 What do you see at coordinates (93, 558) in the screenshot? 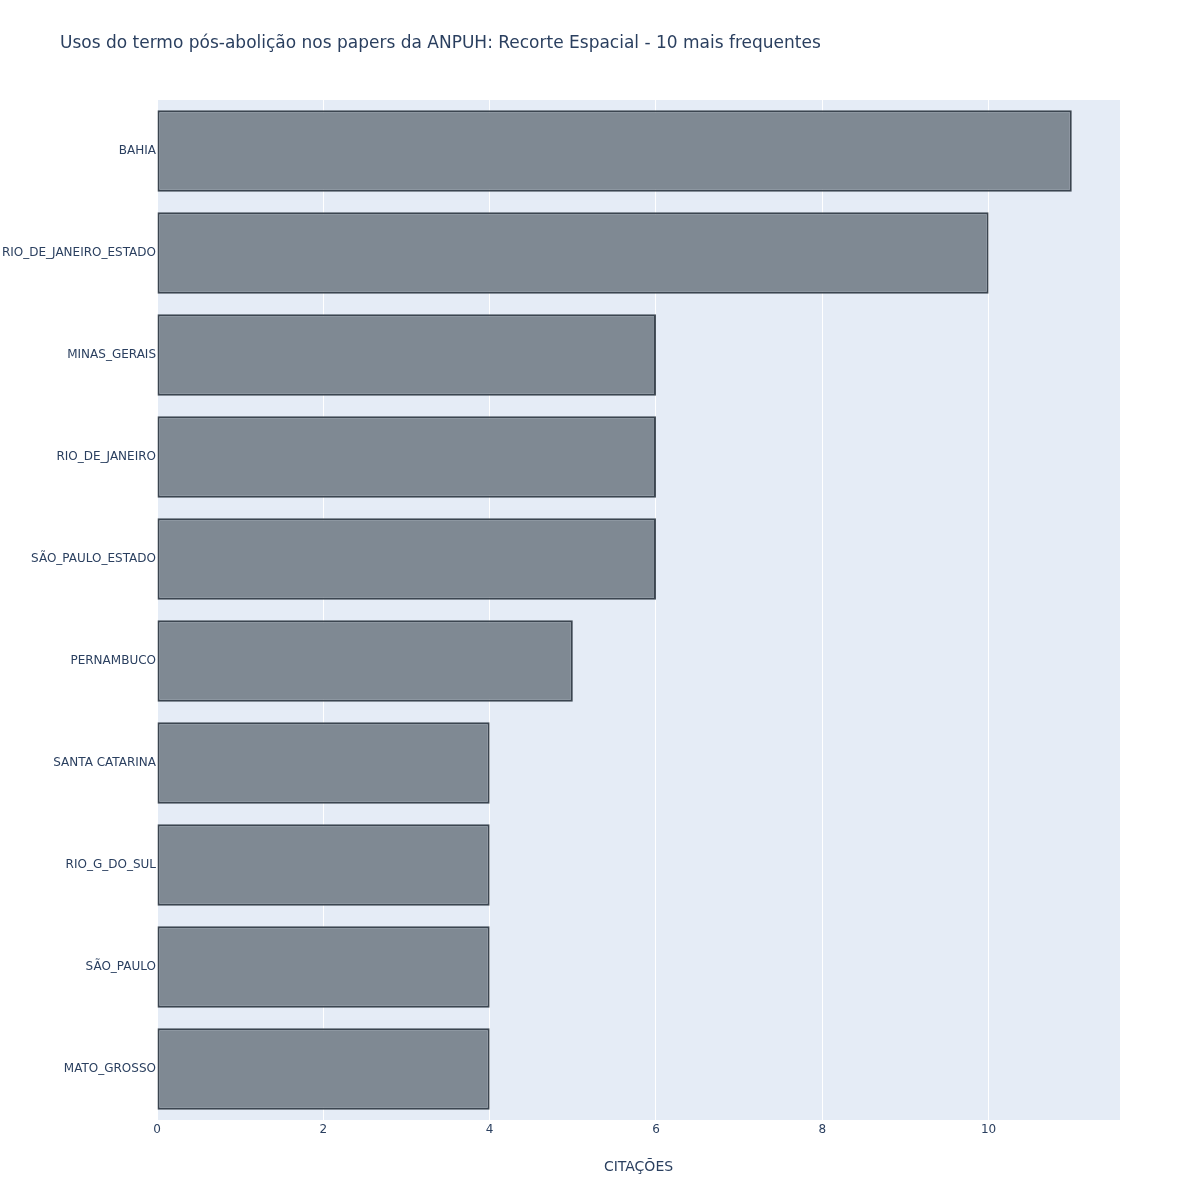
I see `y-tick-label: SÃO_PAULO_ESTADO` at bounding box center [93, 558].